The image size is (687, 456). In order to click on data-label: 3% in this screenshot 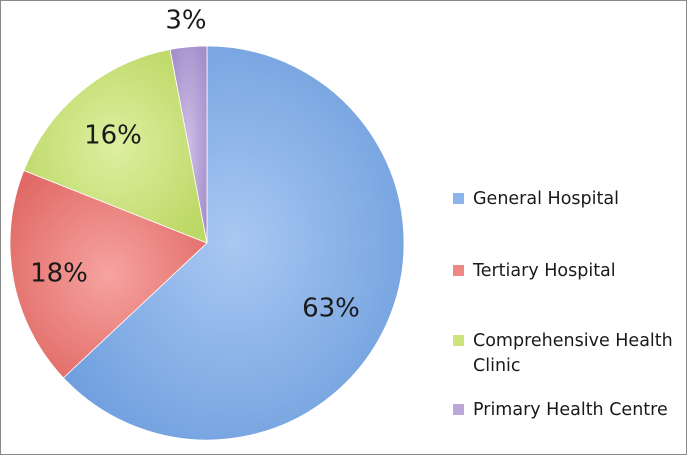, I will do `click(185, 21)`.